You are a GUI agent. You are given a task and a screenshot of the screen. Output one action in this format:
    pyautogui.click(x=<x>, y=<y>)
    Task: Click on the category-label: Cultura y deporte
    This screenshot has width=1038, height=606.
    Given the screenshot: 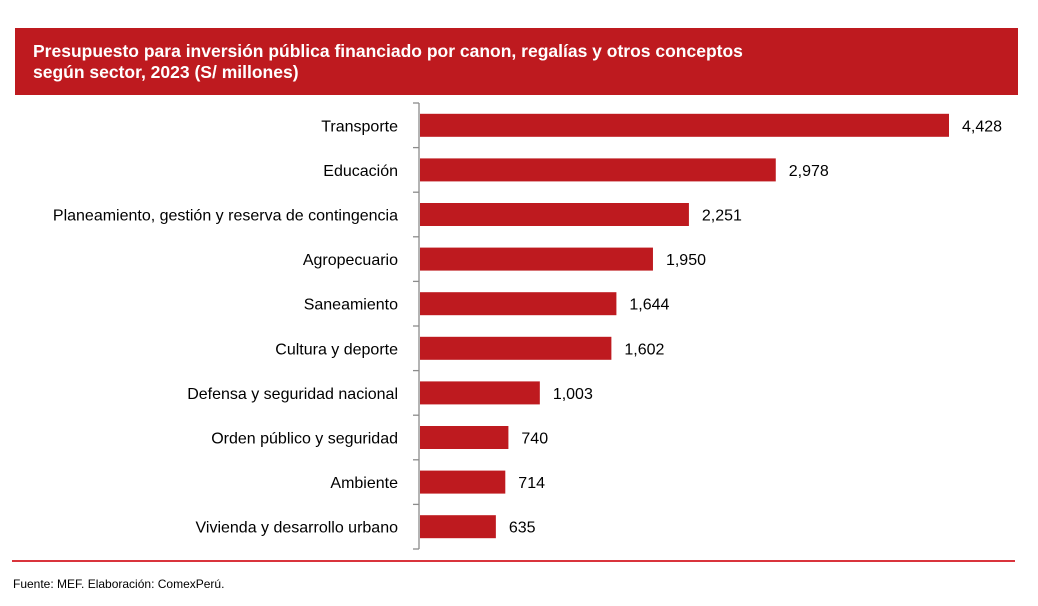 What is the action you would take?
    pyautogui.click(x=336, y=349)
    